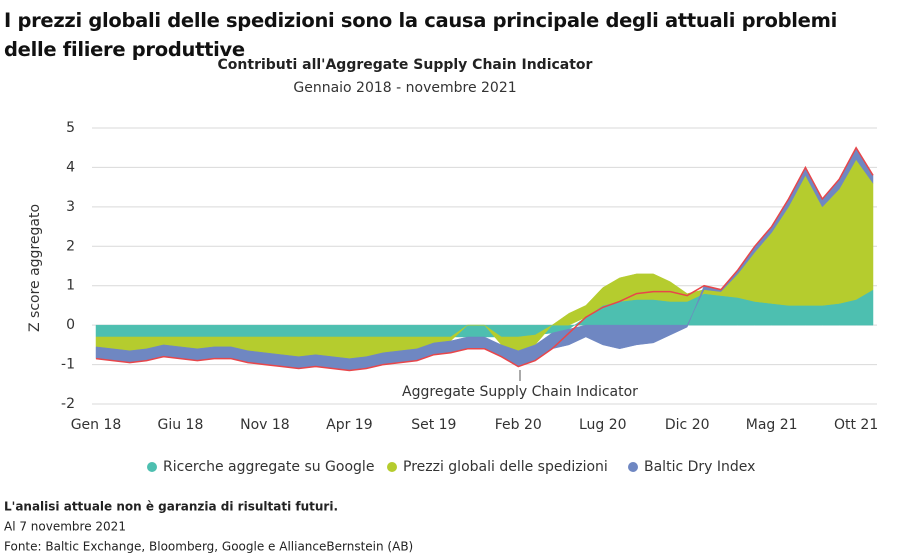  I want to click on y-tick-label: 0, so click(70, 325).